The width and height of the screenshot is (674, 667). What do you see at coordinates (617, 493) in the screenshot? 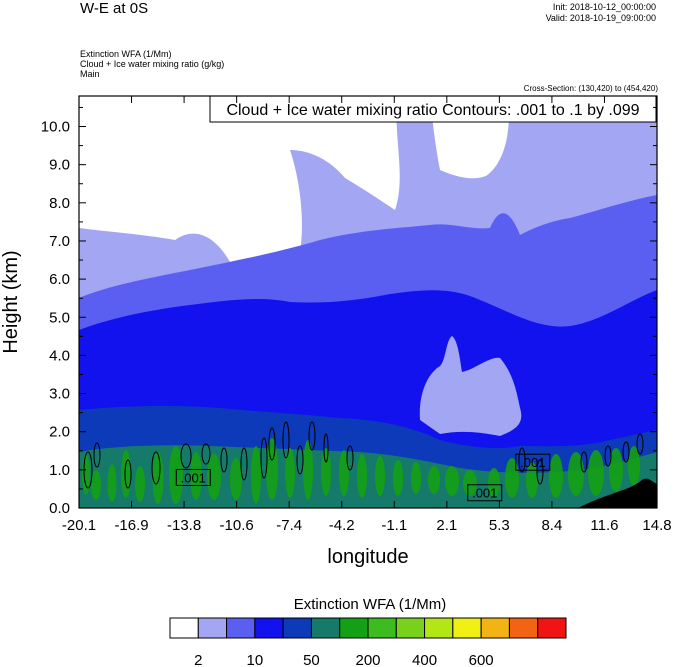
I see `terrain` at bounding box center [617, 493].